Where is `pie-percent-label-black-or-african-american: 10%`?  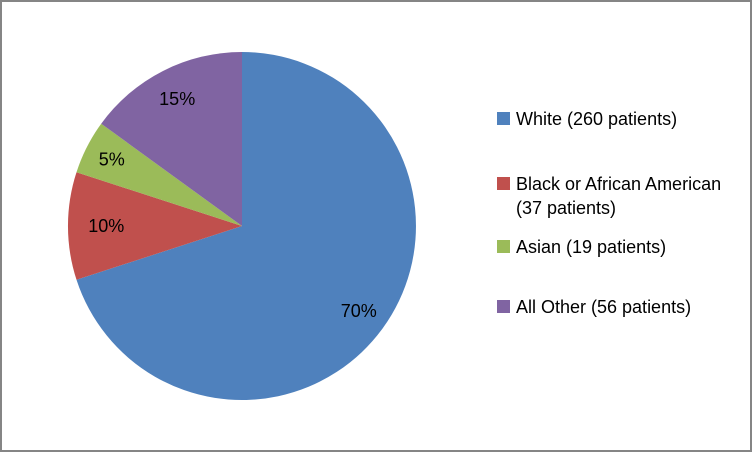
pie-percent-label-black-or-african-american: 10% is located at coordinates (106, 226).